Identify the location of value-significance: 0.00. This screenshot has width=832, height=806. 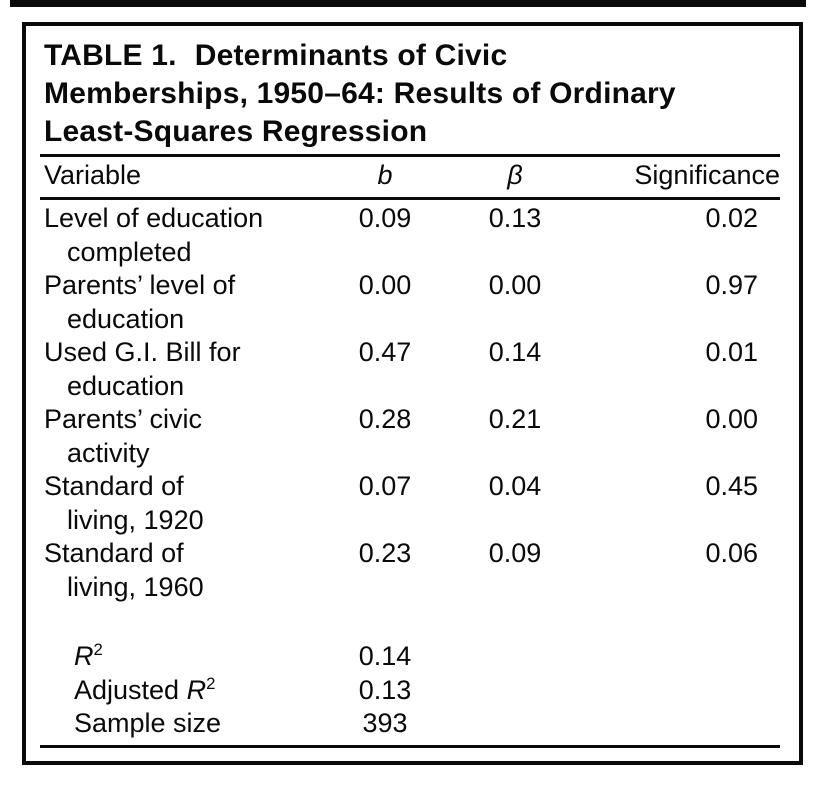
(731, 419).